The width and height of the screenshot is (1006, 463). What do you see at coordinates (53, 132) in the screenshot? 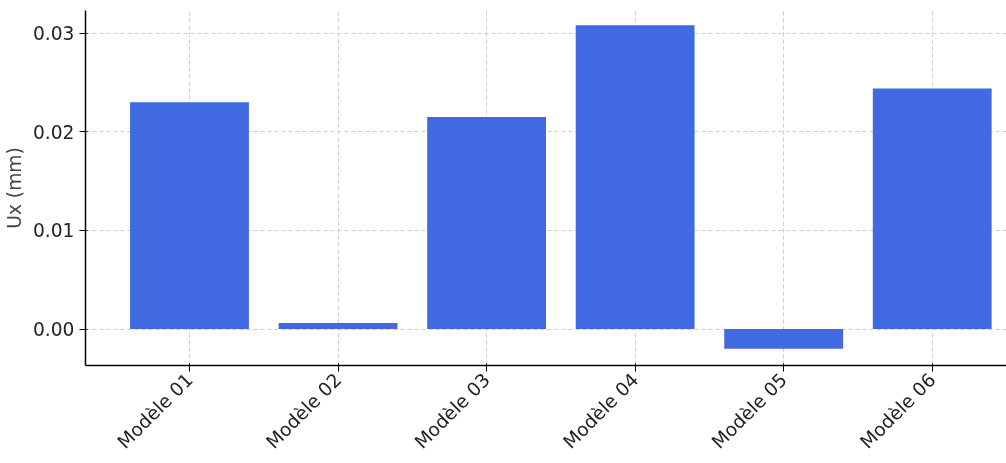
I see `y-tick-label: 0.02` at bounding box center [53, 132].